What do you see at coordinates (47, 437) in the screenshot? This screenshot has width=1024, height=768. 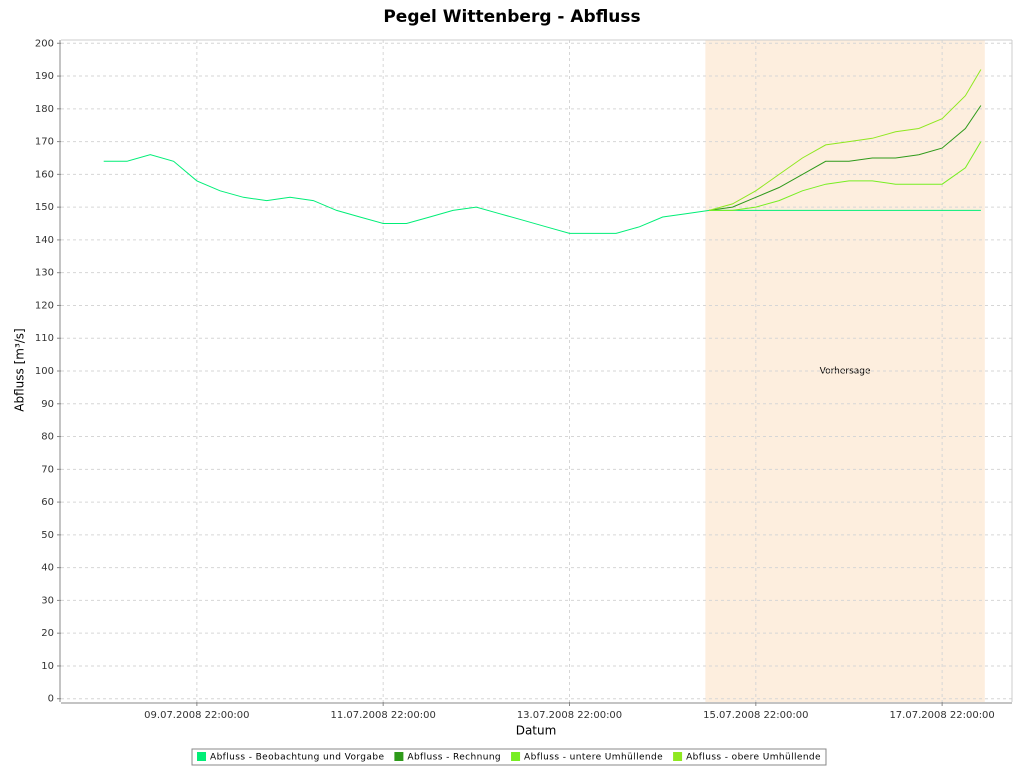 I see `y-tick-label: 80` at bounding box center [47, 437].